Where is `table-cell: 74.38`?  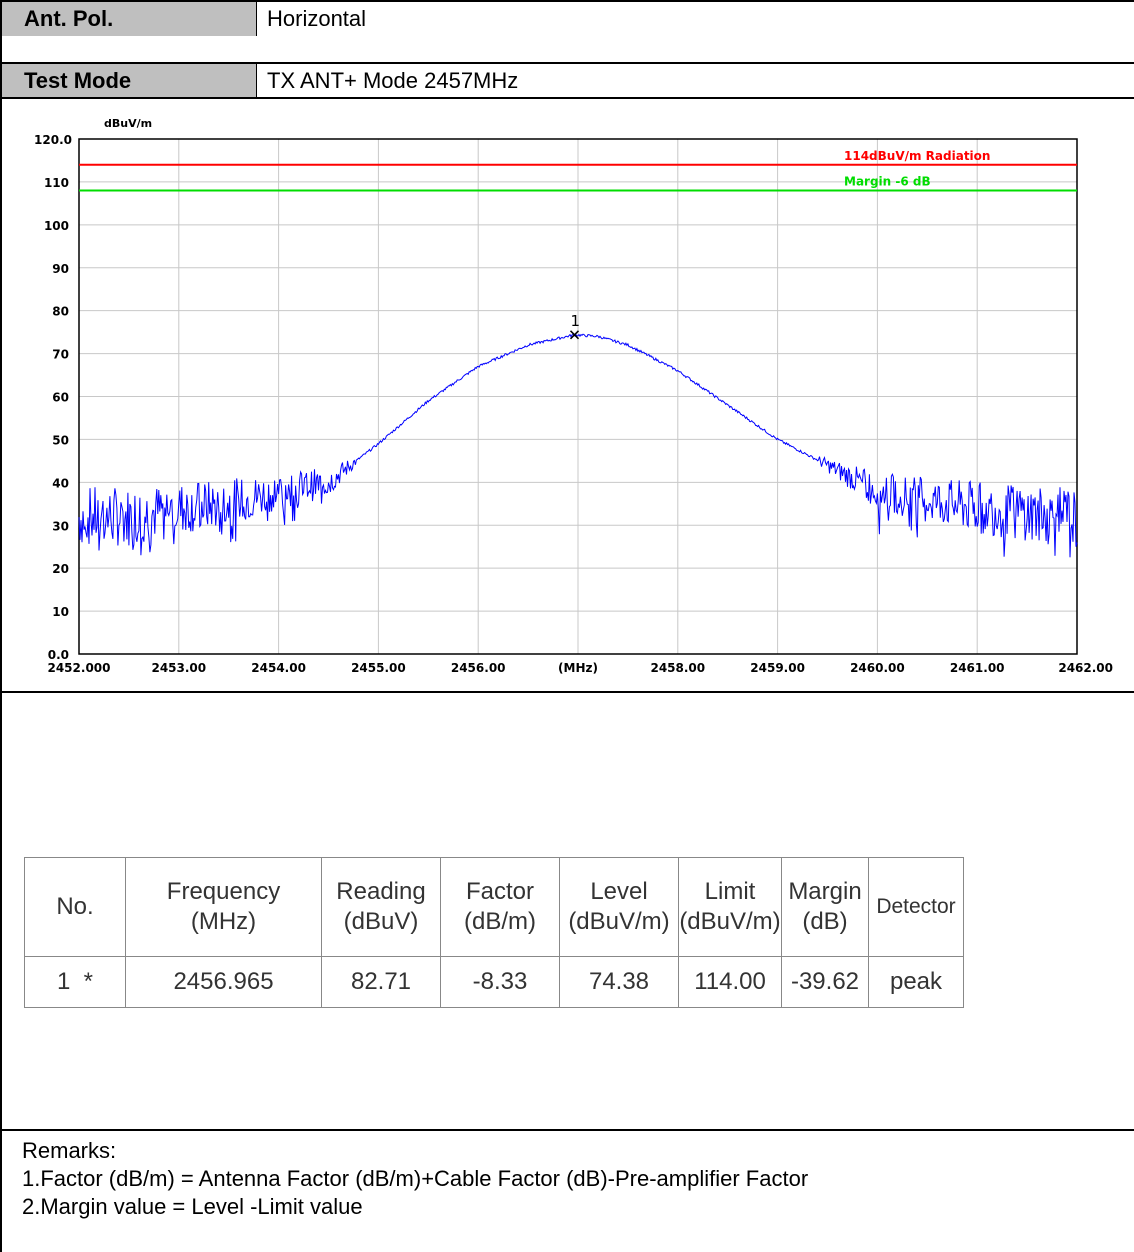 table-cell: 74.38 is located at coordinates (619, 982).